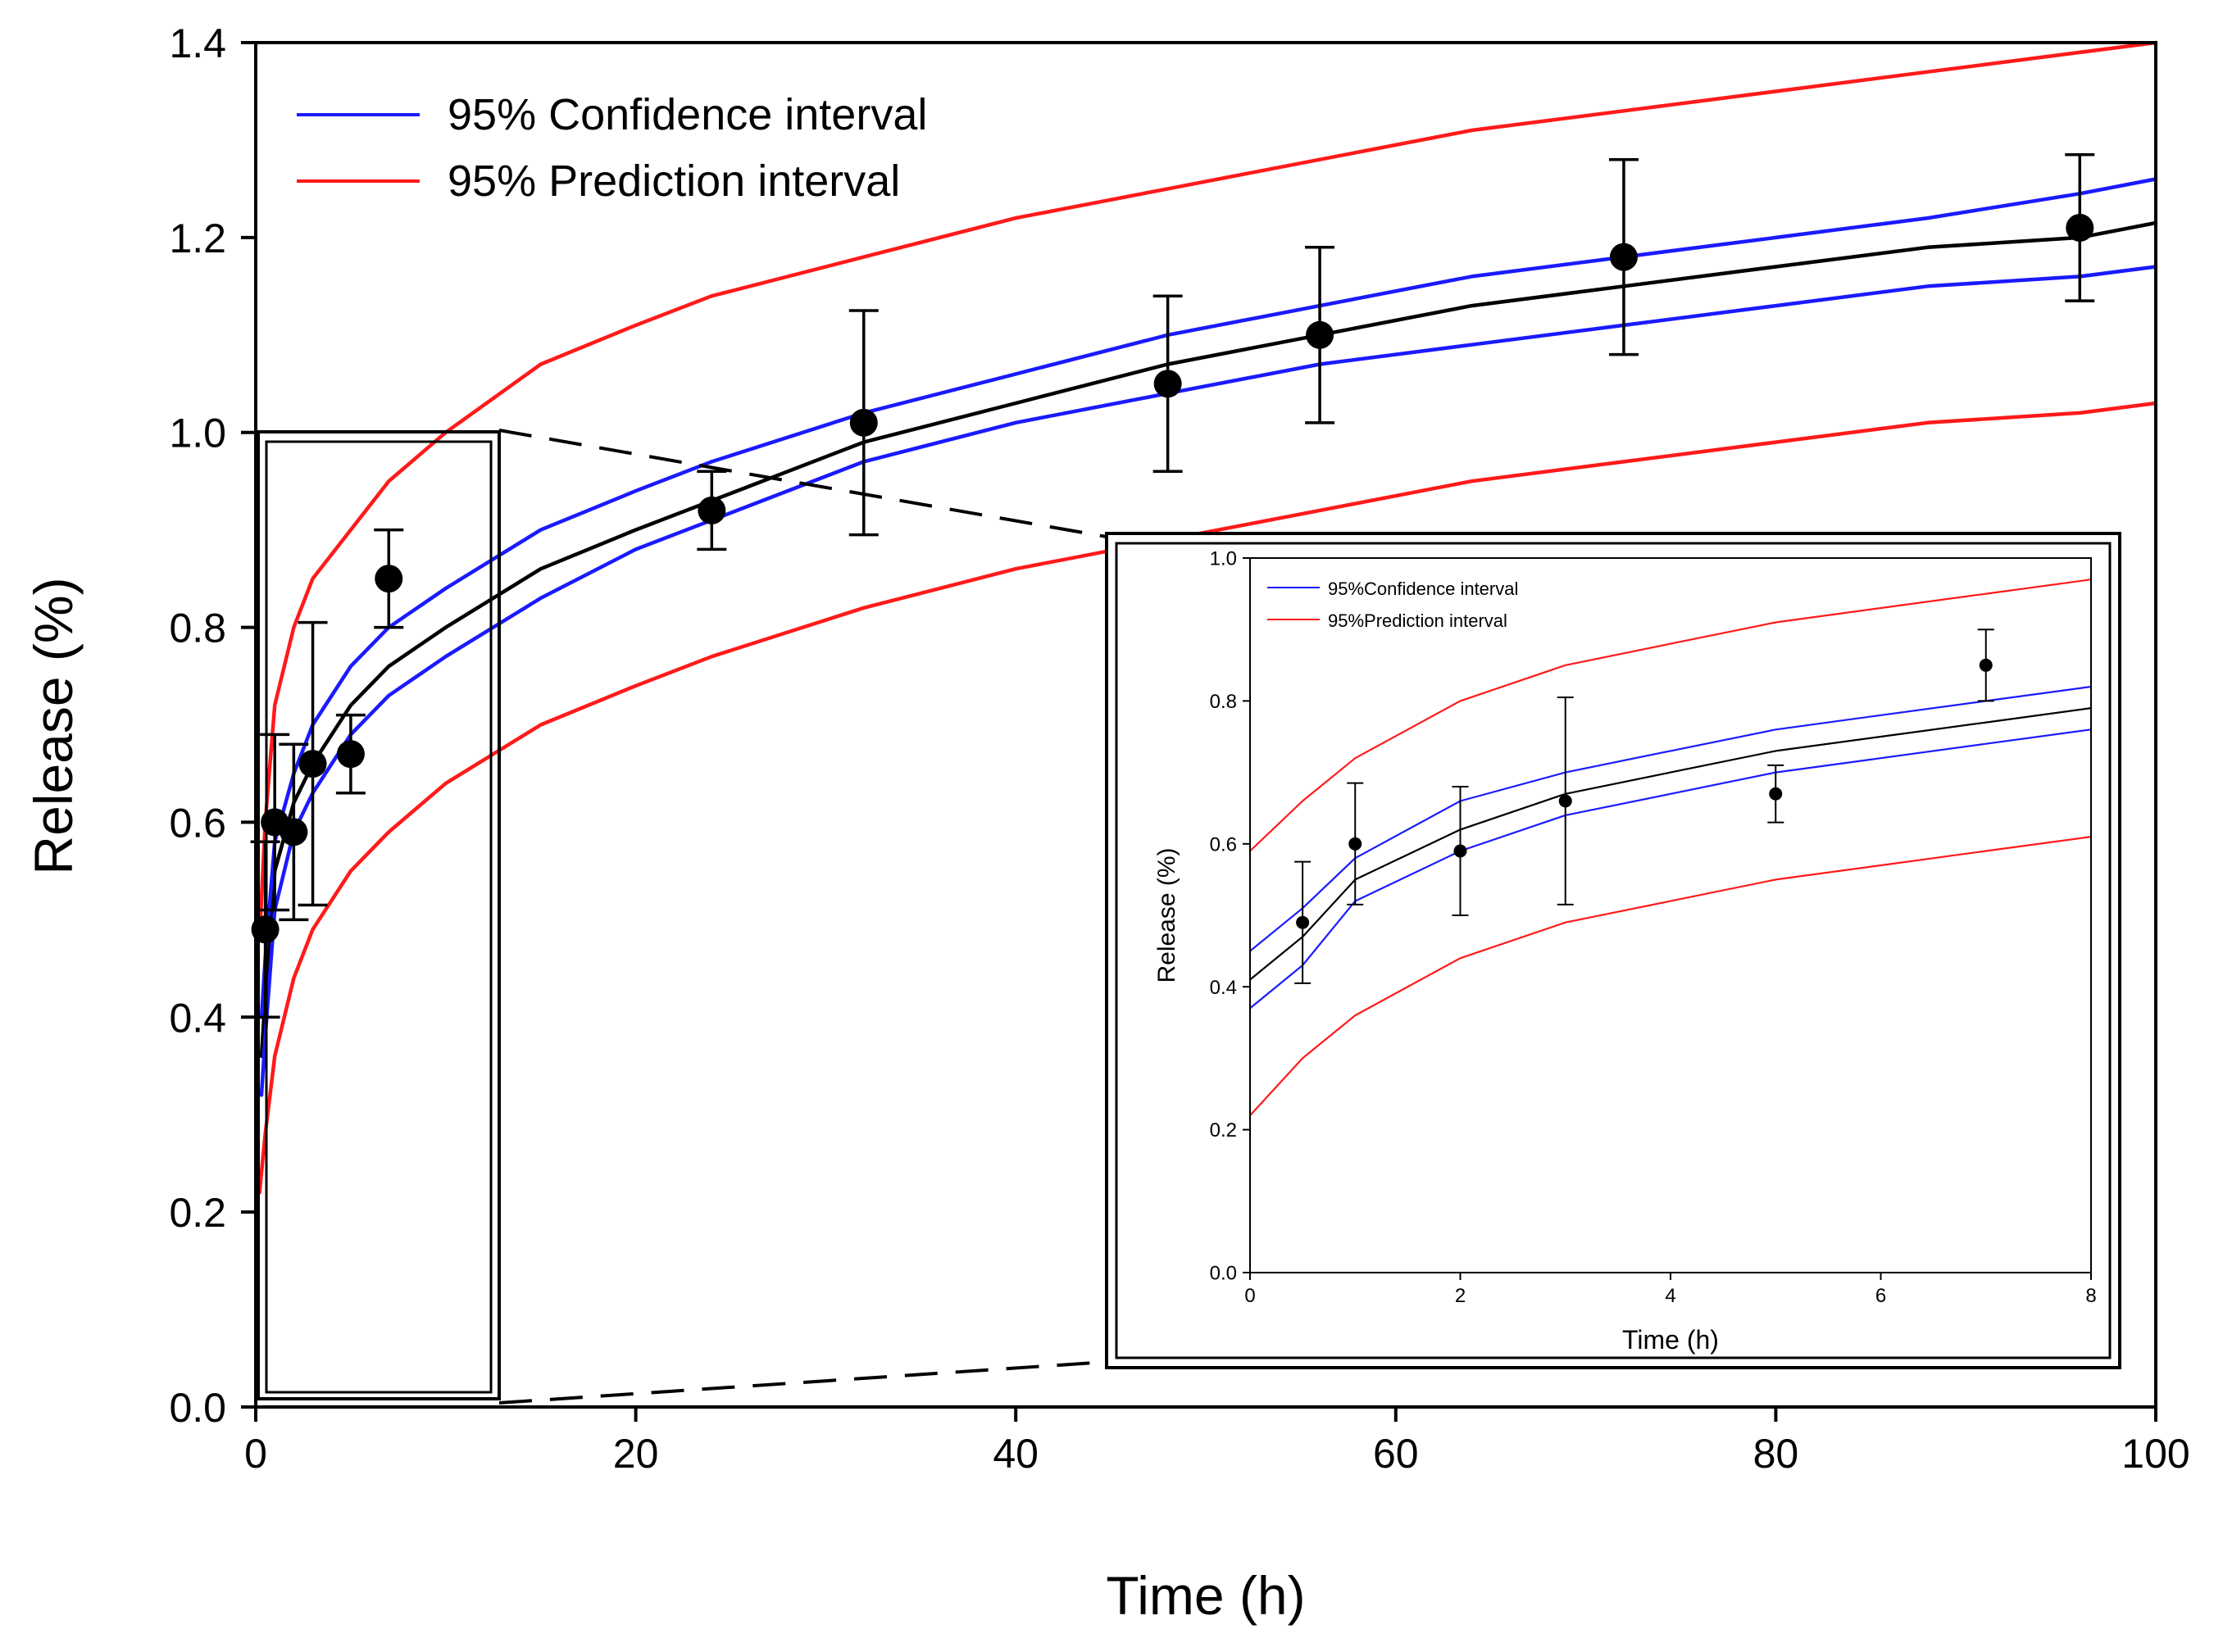 The height and width of the screenshot is (1652, 2223). I want to click on zoom-box-outer, so click(379, 915).